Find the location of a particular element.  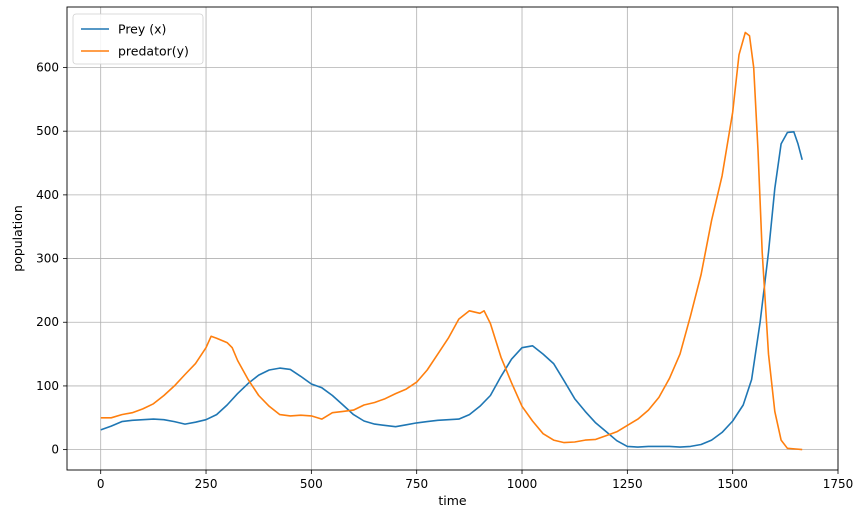

x-tick-label: 750 is located at coordinates (416, 484).